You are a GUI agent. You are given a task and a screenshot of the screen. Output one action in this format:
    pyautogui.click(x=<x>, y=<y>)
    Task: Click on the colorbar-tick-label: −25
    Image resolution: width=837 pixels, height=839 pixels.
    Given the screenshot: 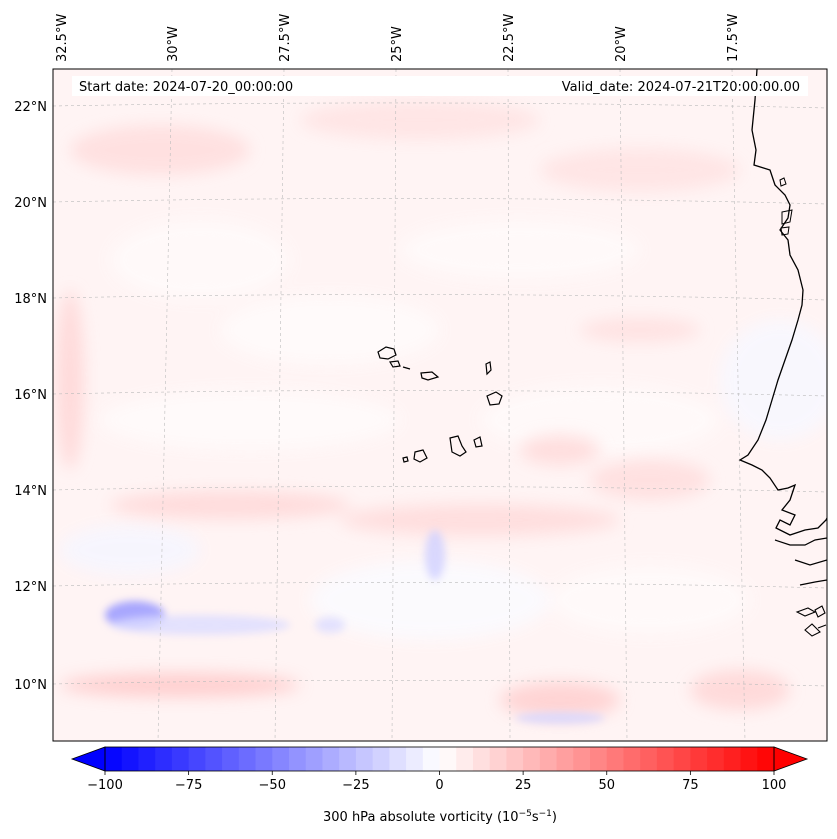 What is the action you would take?
    pyautogui.click(x=355, y=785)
    